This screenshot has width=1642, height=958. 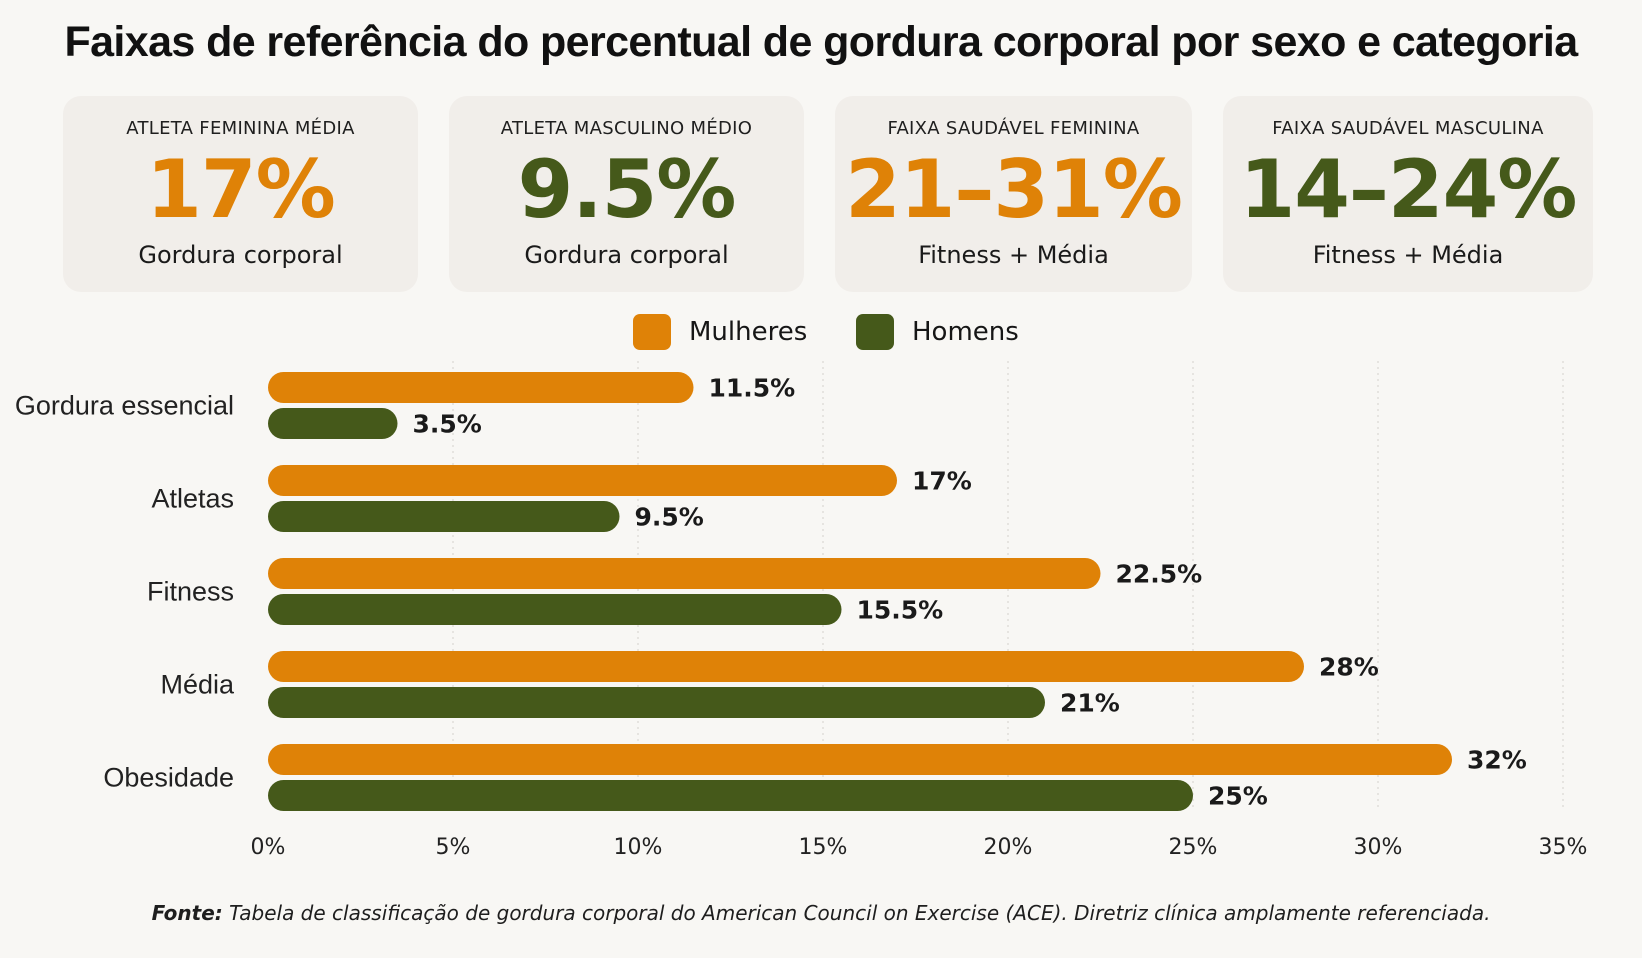 What do you see at coordinates (1408, 128) in the screenshot?
I see `card-label: FAIXA SAUDÁVEL MASCULINA` at bounding box center [1408, 128].